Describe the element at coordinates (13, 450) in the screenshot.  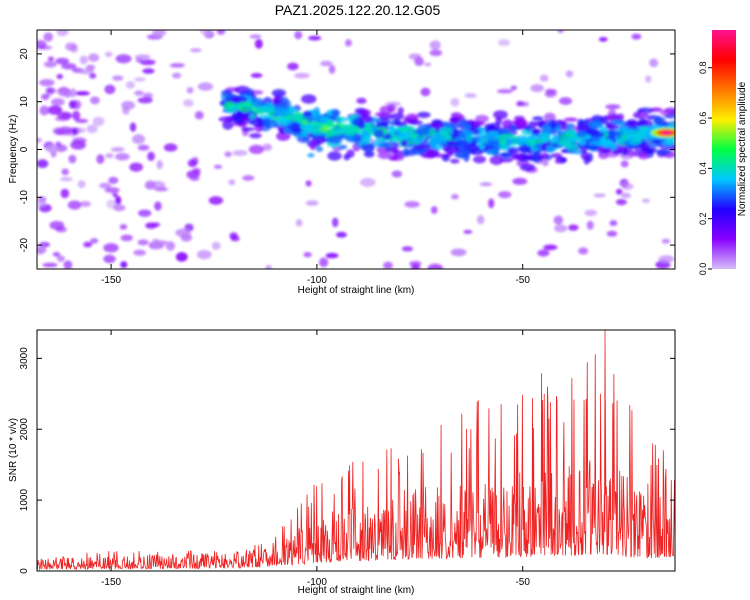
I see `snr-ylabel: SNR (10 * v/v)` at that location.